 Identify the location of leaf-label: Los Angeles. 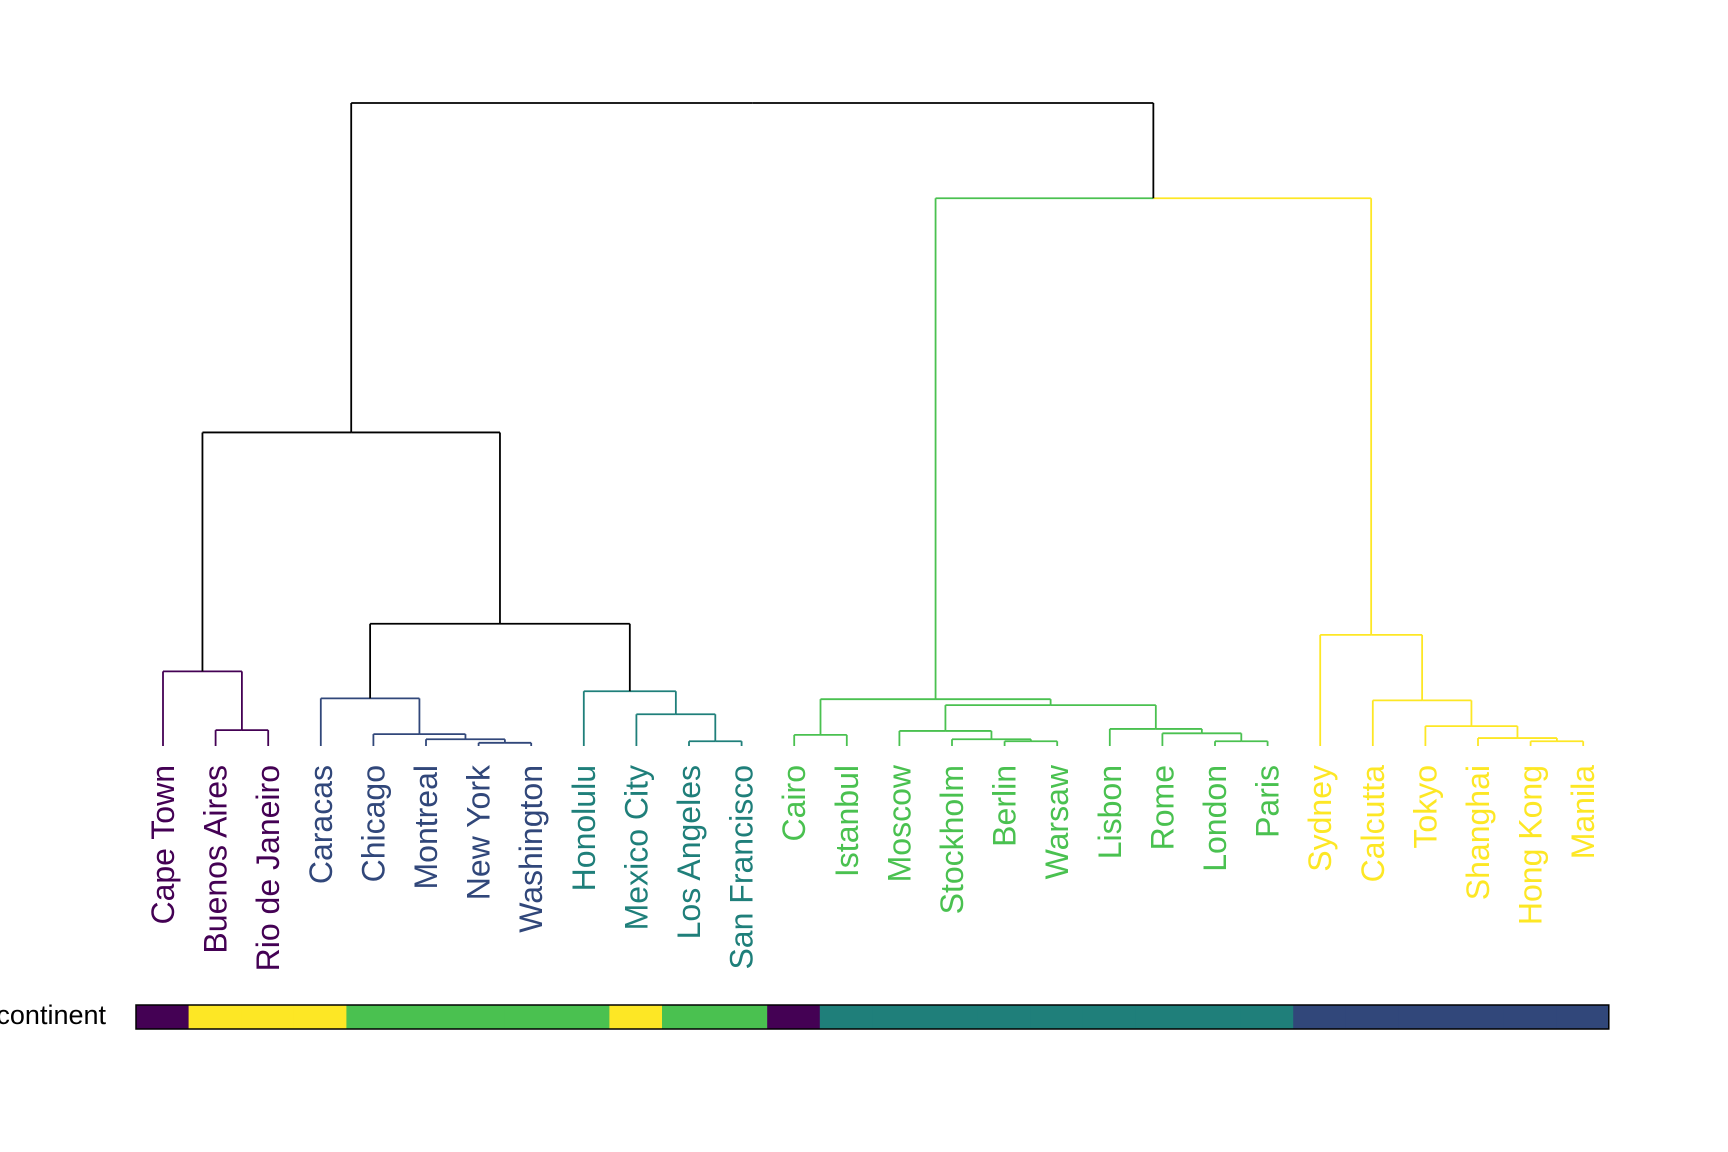
(689, 852).